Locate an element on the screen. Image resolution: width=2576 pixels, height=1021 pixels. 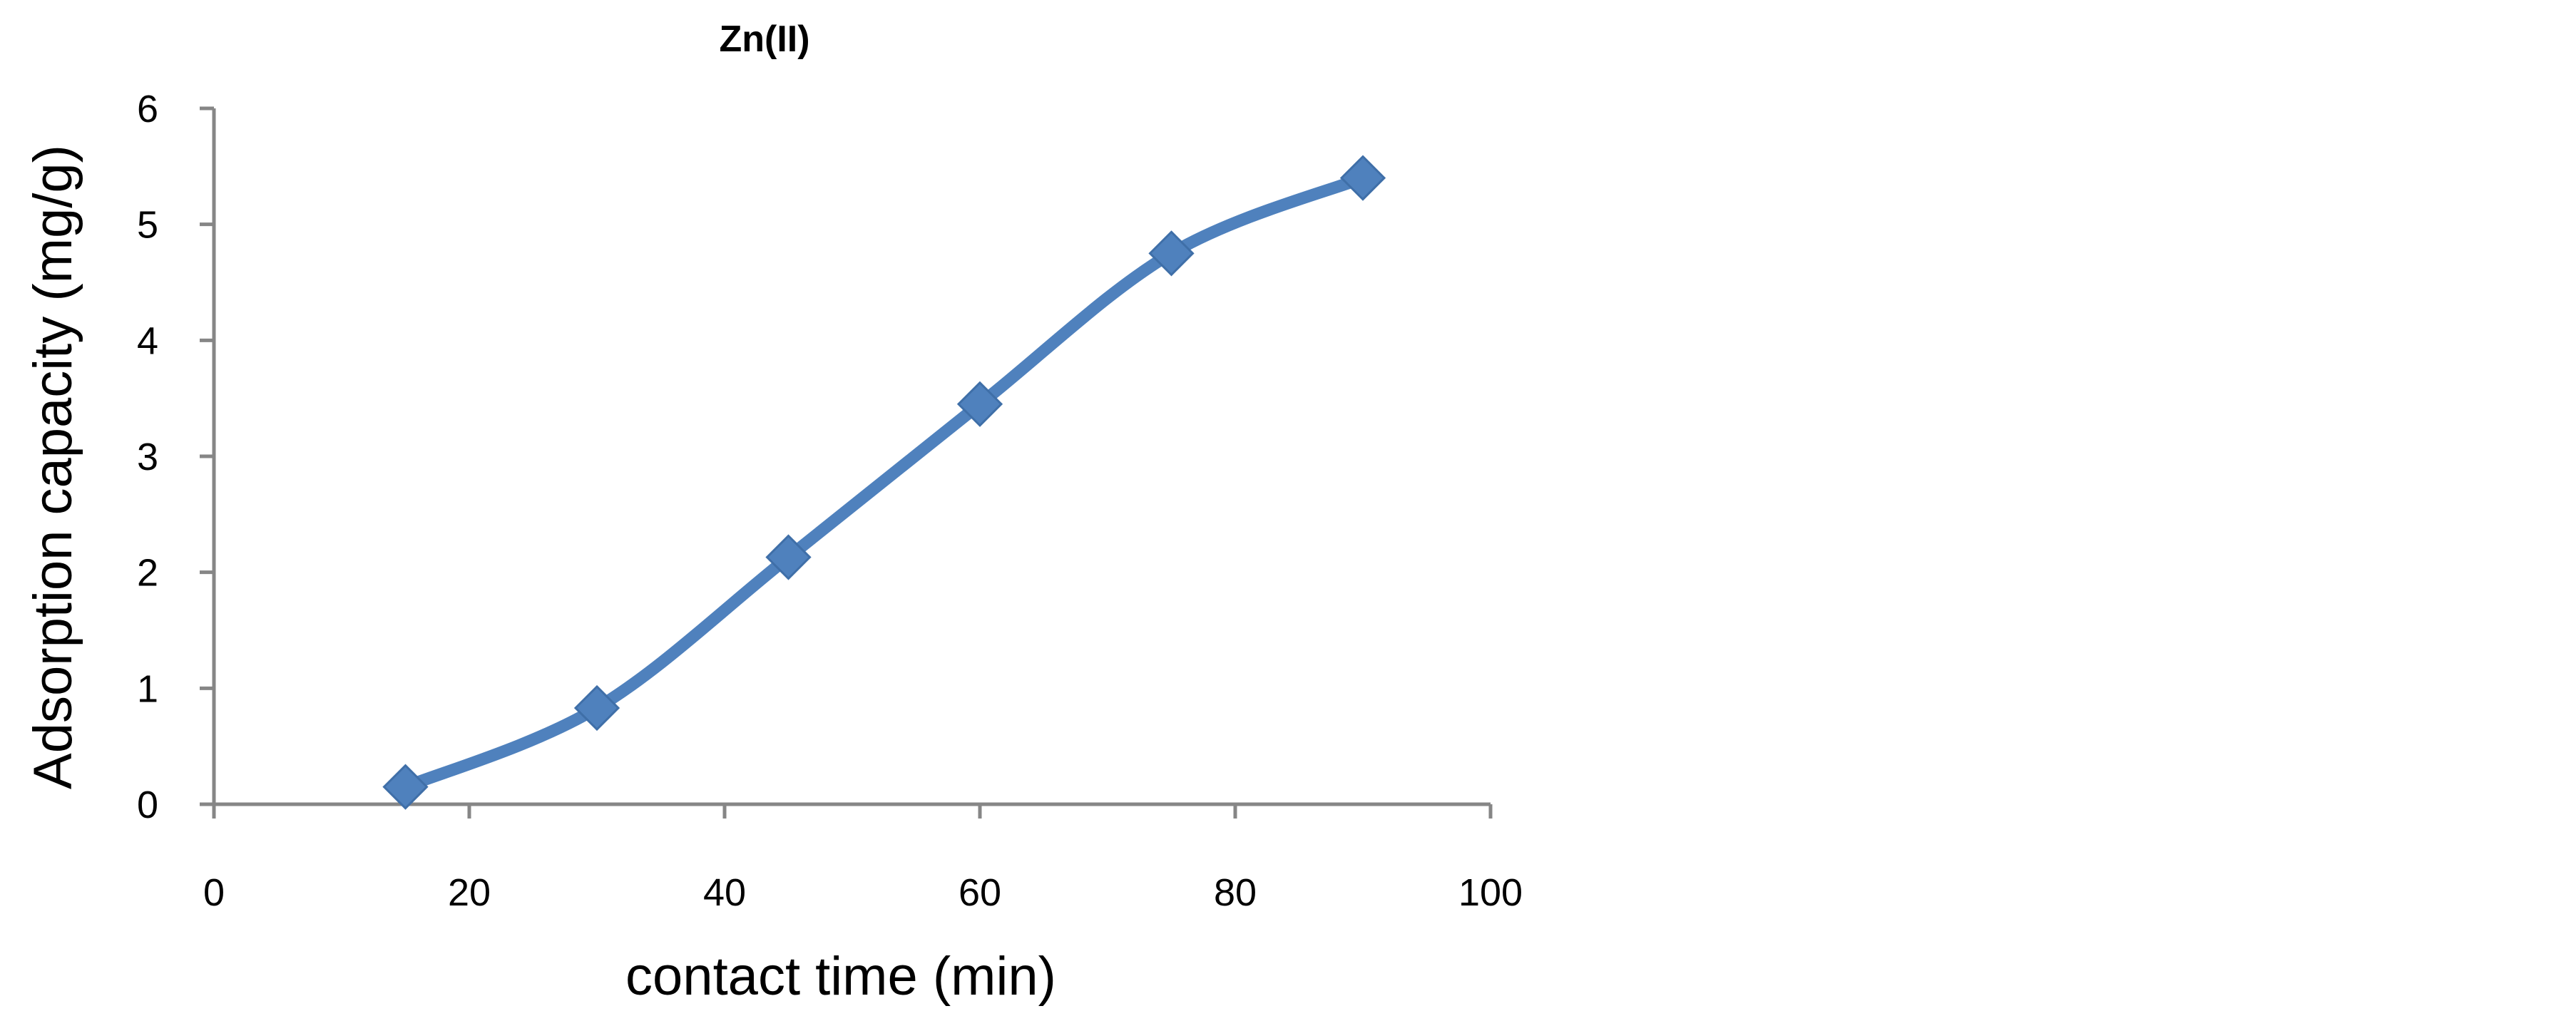
y-tick-label: 6 is located at coordinates (147, 109).